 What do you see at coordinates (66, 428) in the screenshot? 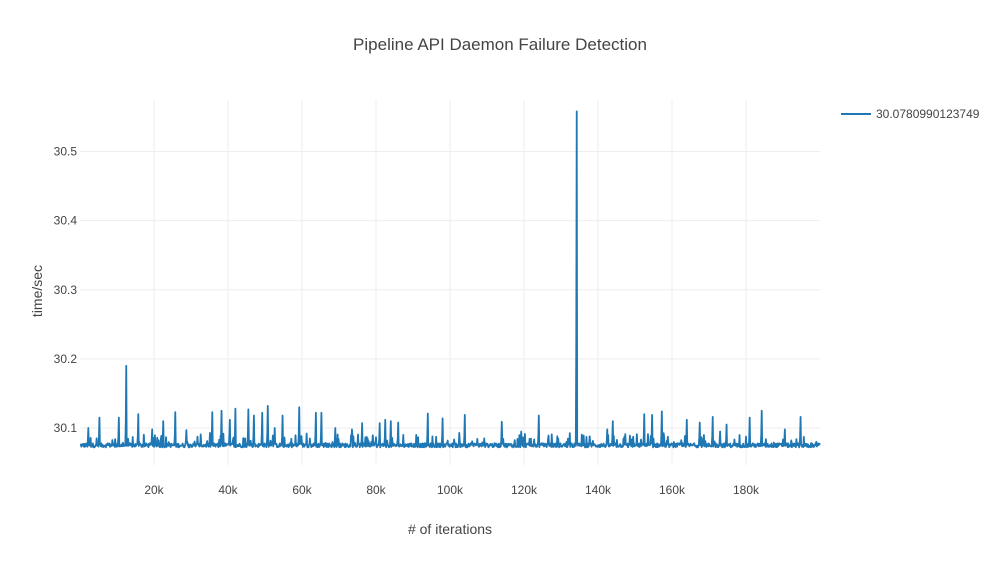
I see `y-tick-label: 30.1` at bounding box center [66, 428].